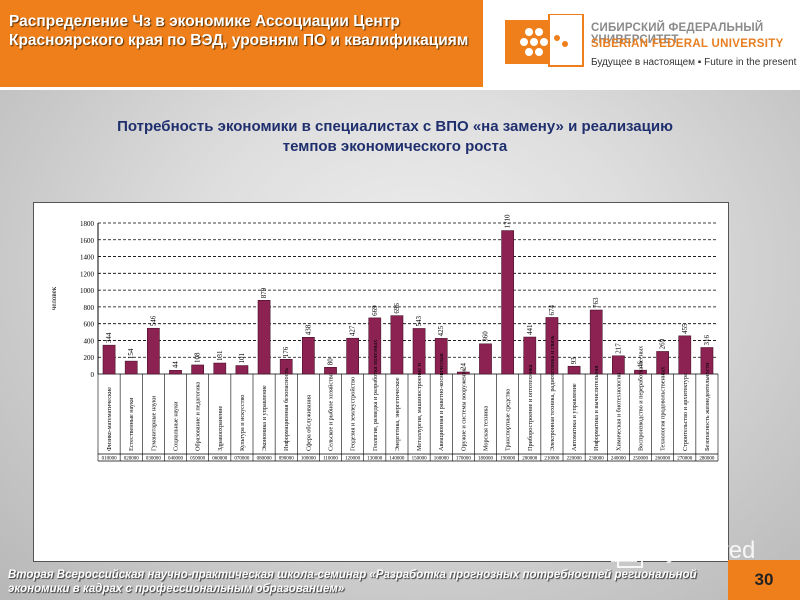 The image size is (800, 600). Describe the element at coordinates (663, 459) in the screenshot. I see `category-code: 260000` at that location.